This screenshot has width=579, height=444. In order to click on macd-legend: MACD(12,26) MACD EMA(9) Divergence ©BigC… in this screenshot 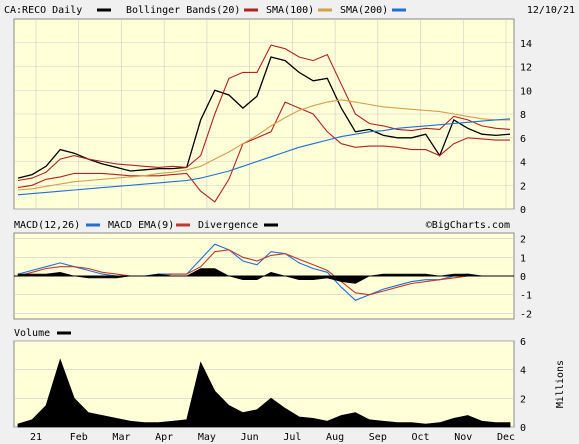, I will do `click(262, 225)`.